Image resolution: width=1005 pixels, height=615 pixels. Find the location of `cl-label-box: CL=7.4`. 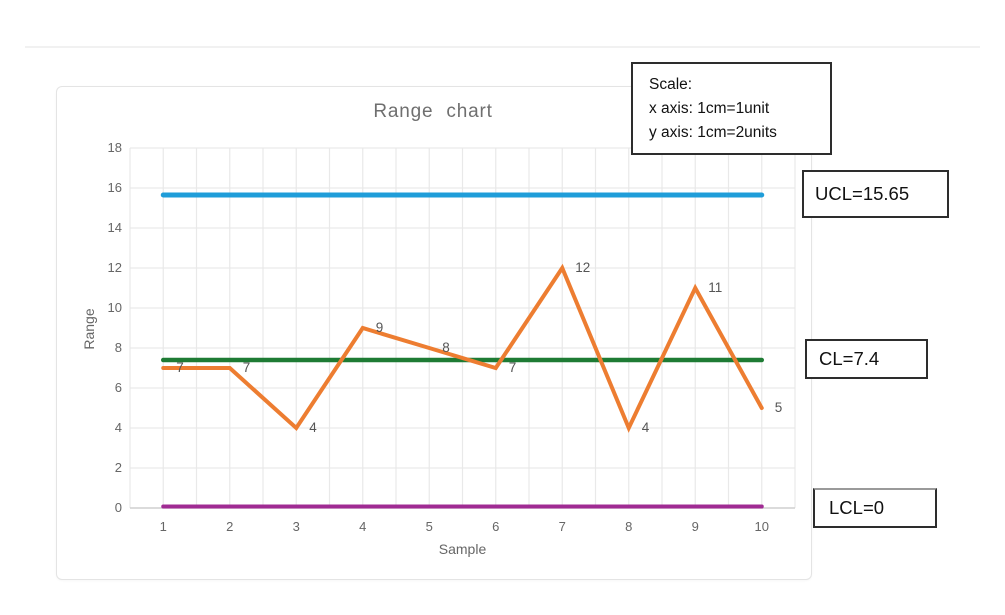

cl-label-box: CL=7.4 is located at coordinates (866, 359).